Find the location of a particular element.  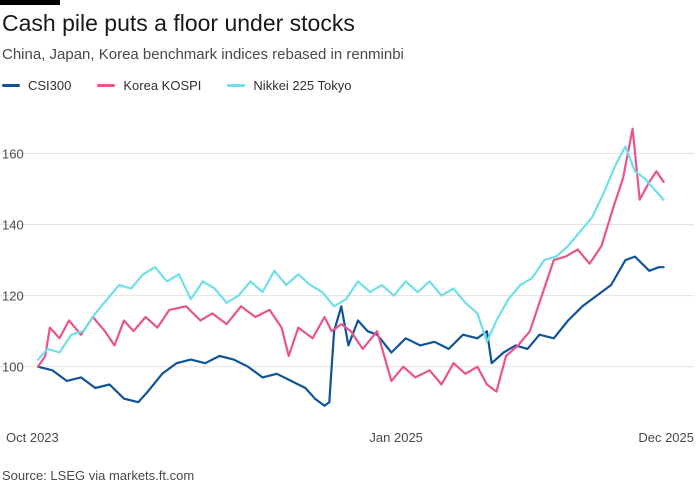

source-note: Source: LSEG via markets.ft.com is located at coordinates (98, 475).